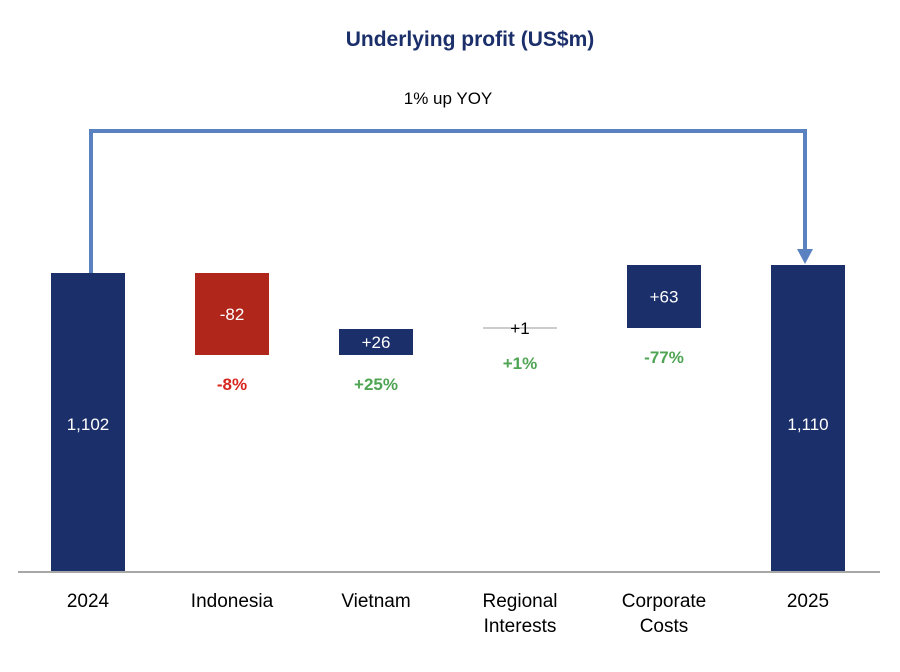 The width and height of the screenshot is (900, 672). What do you see at coordinates (520, 363) in the screenshot?
I see `pct-label-3: +1%` at bounding box center [520, 363].